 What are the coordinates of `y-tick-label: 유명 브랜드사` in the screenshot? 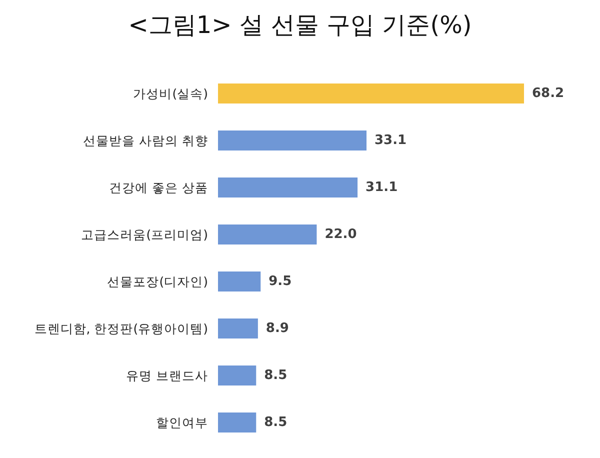 It's located at (167, 375).